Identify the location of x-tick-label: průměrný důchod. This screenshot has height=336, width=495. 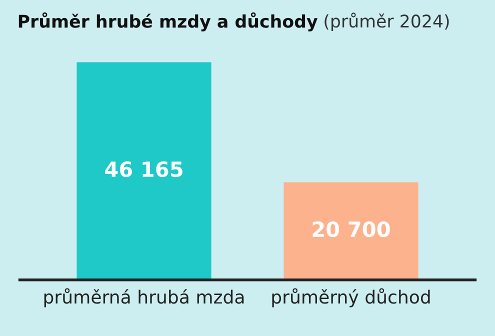
(351, 298).